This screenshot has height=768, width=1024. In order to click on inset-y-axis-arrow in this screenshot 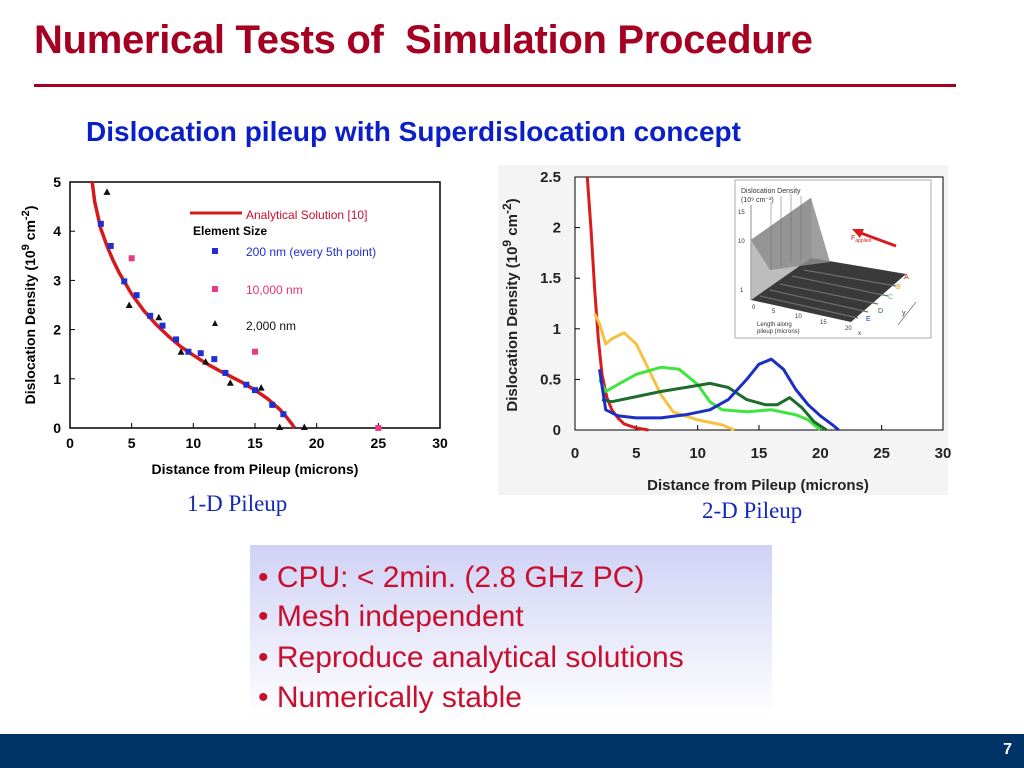, I will do `click(907, 313)`.